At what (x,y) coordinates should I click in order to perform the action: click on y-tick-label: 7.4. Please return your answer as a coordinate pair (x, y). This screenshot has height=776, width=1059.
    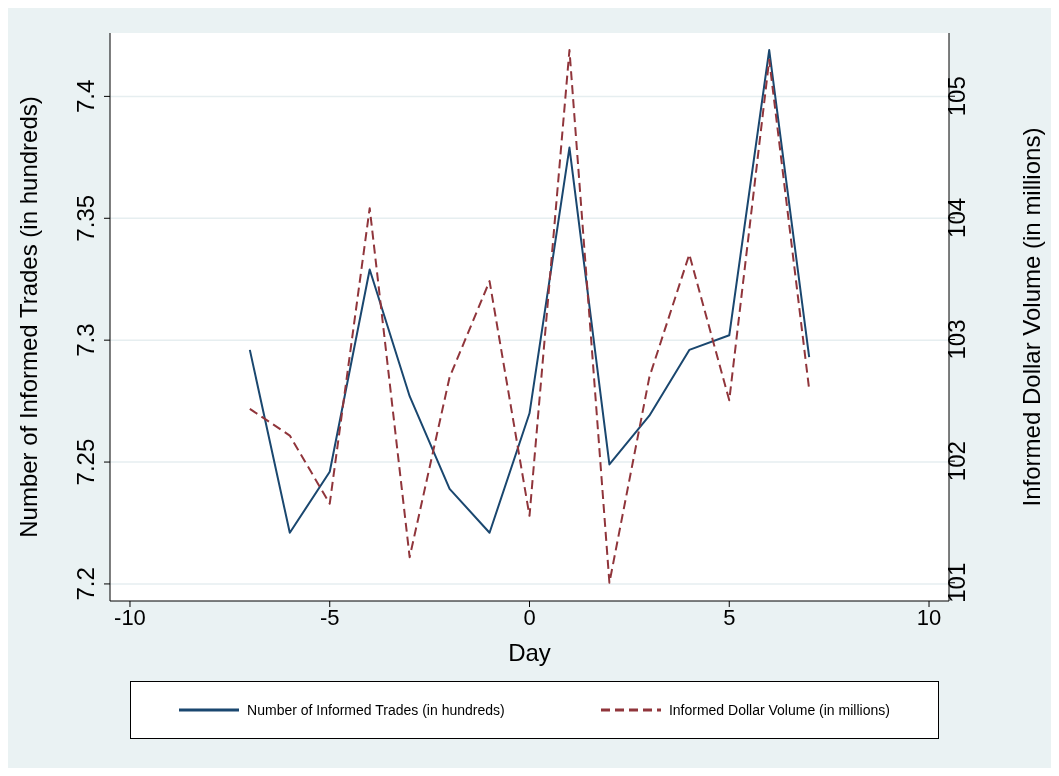
    Looking at the image, I should click on (85, 96).